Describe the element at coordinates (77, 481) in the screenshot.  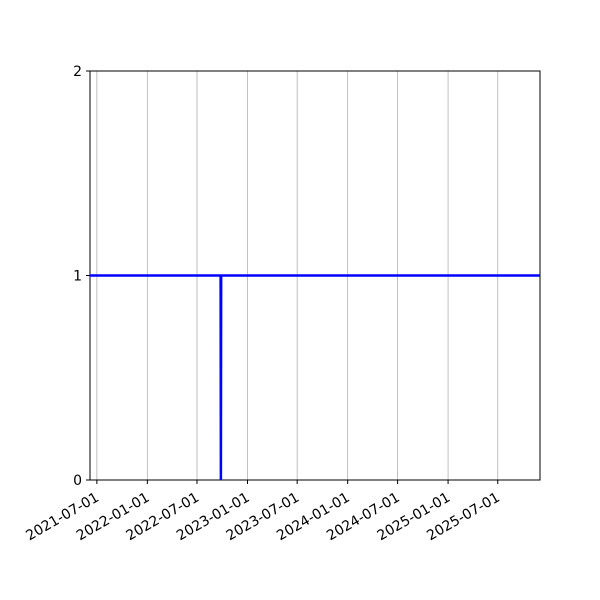
I see `y-tick-label: 0` at that location.